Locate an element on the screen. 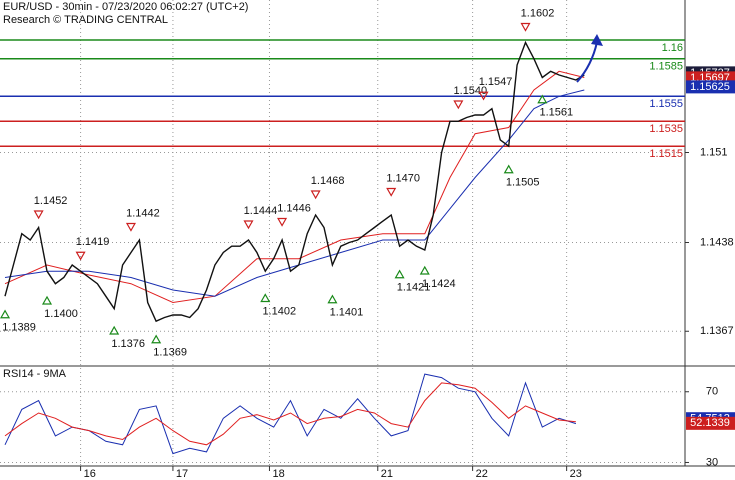  rsi-tick-label: 30 is located at coordinates (712, 462).